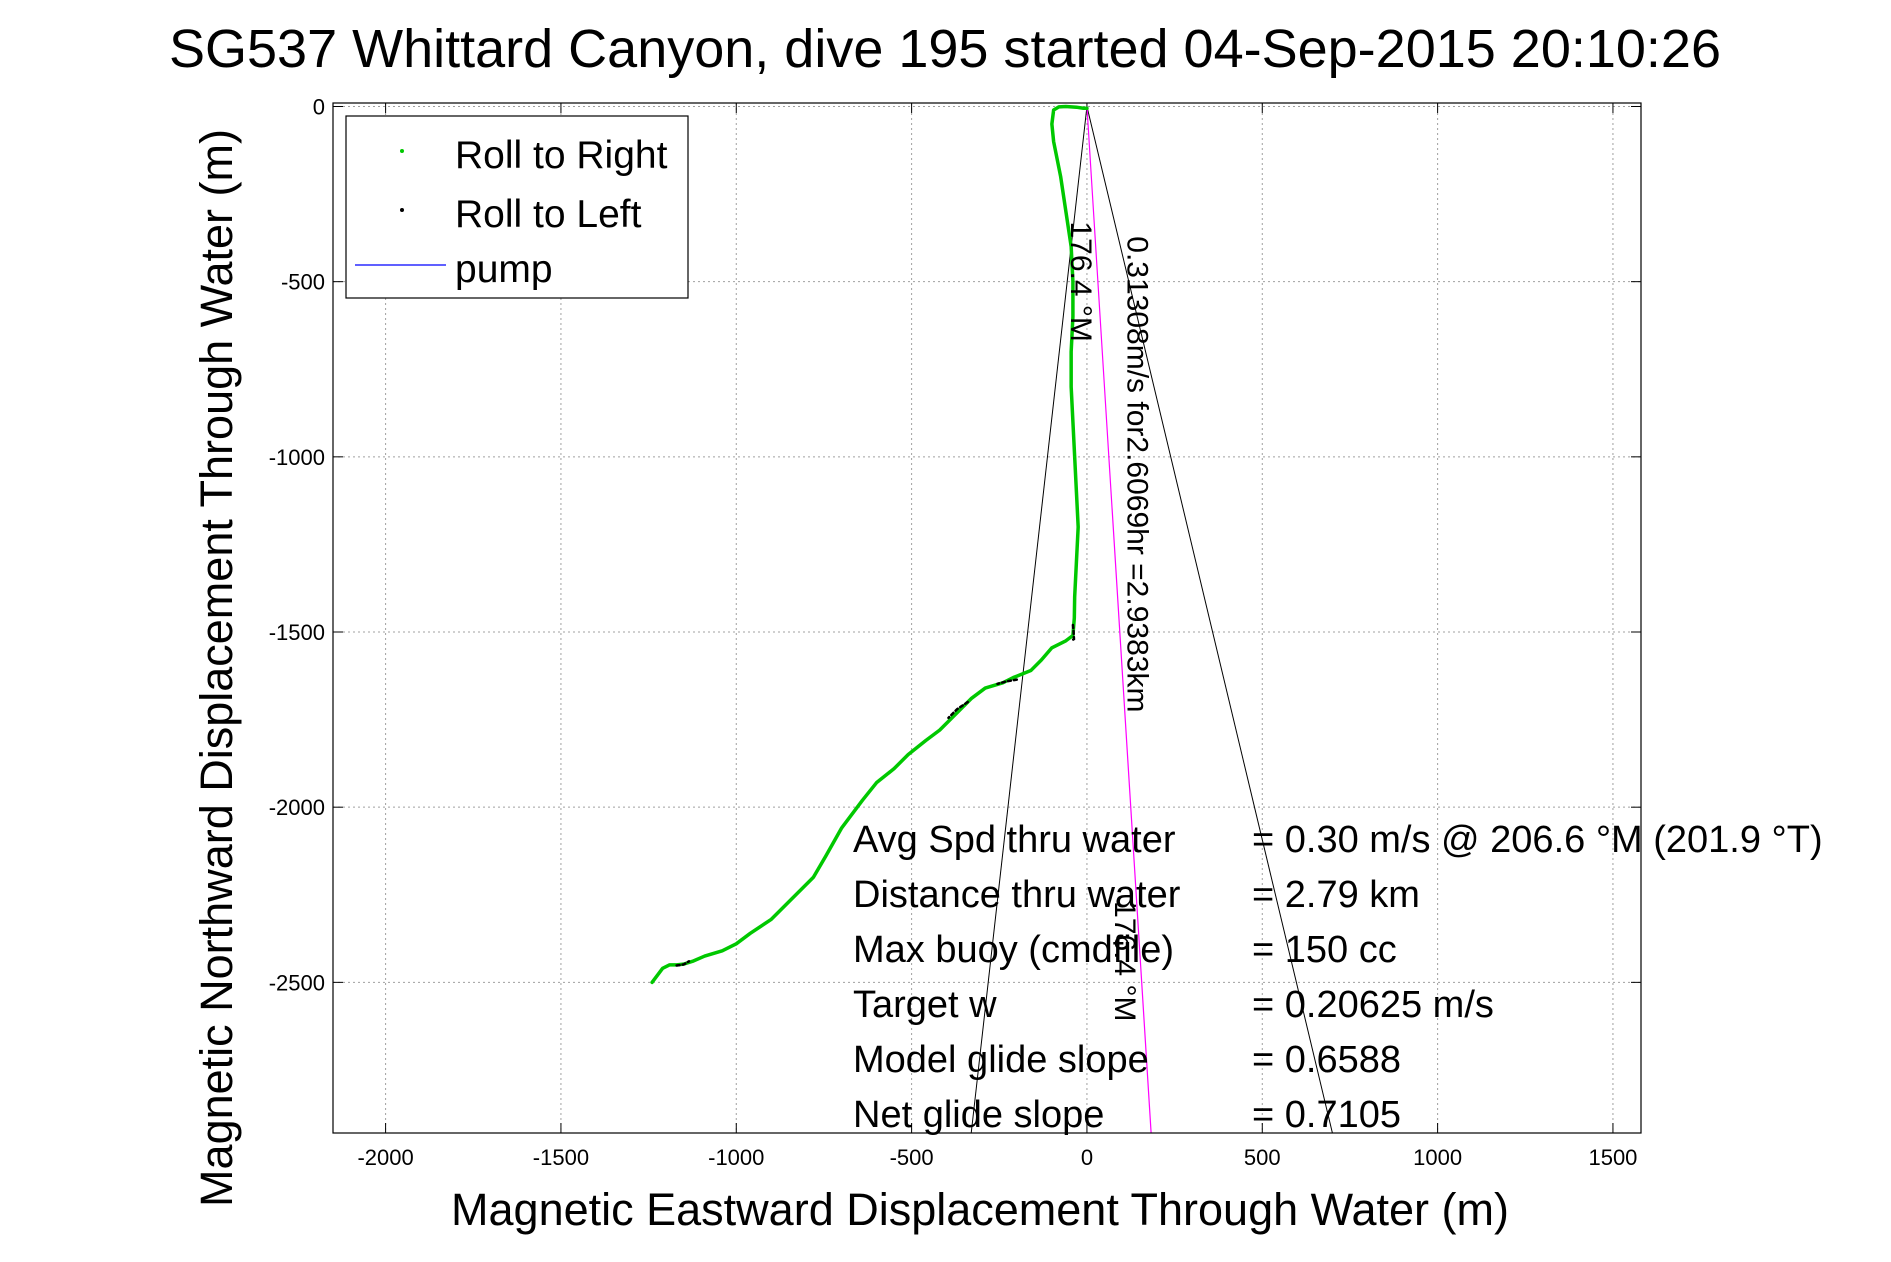  Describe the element at coordinates (1136, 474) in the screenshot. I see `speed-distance-annotation: 0.31308m/s for2.6069hr =2.9383km` at that location.